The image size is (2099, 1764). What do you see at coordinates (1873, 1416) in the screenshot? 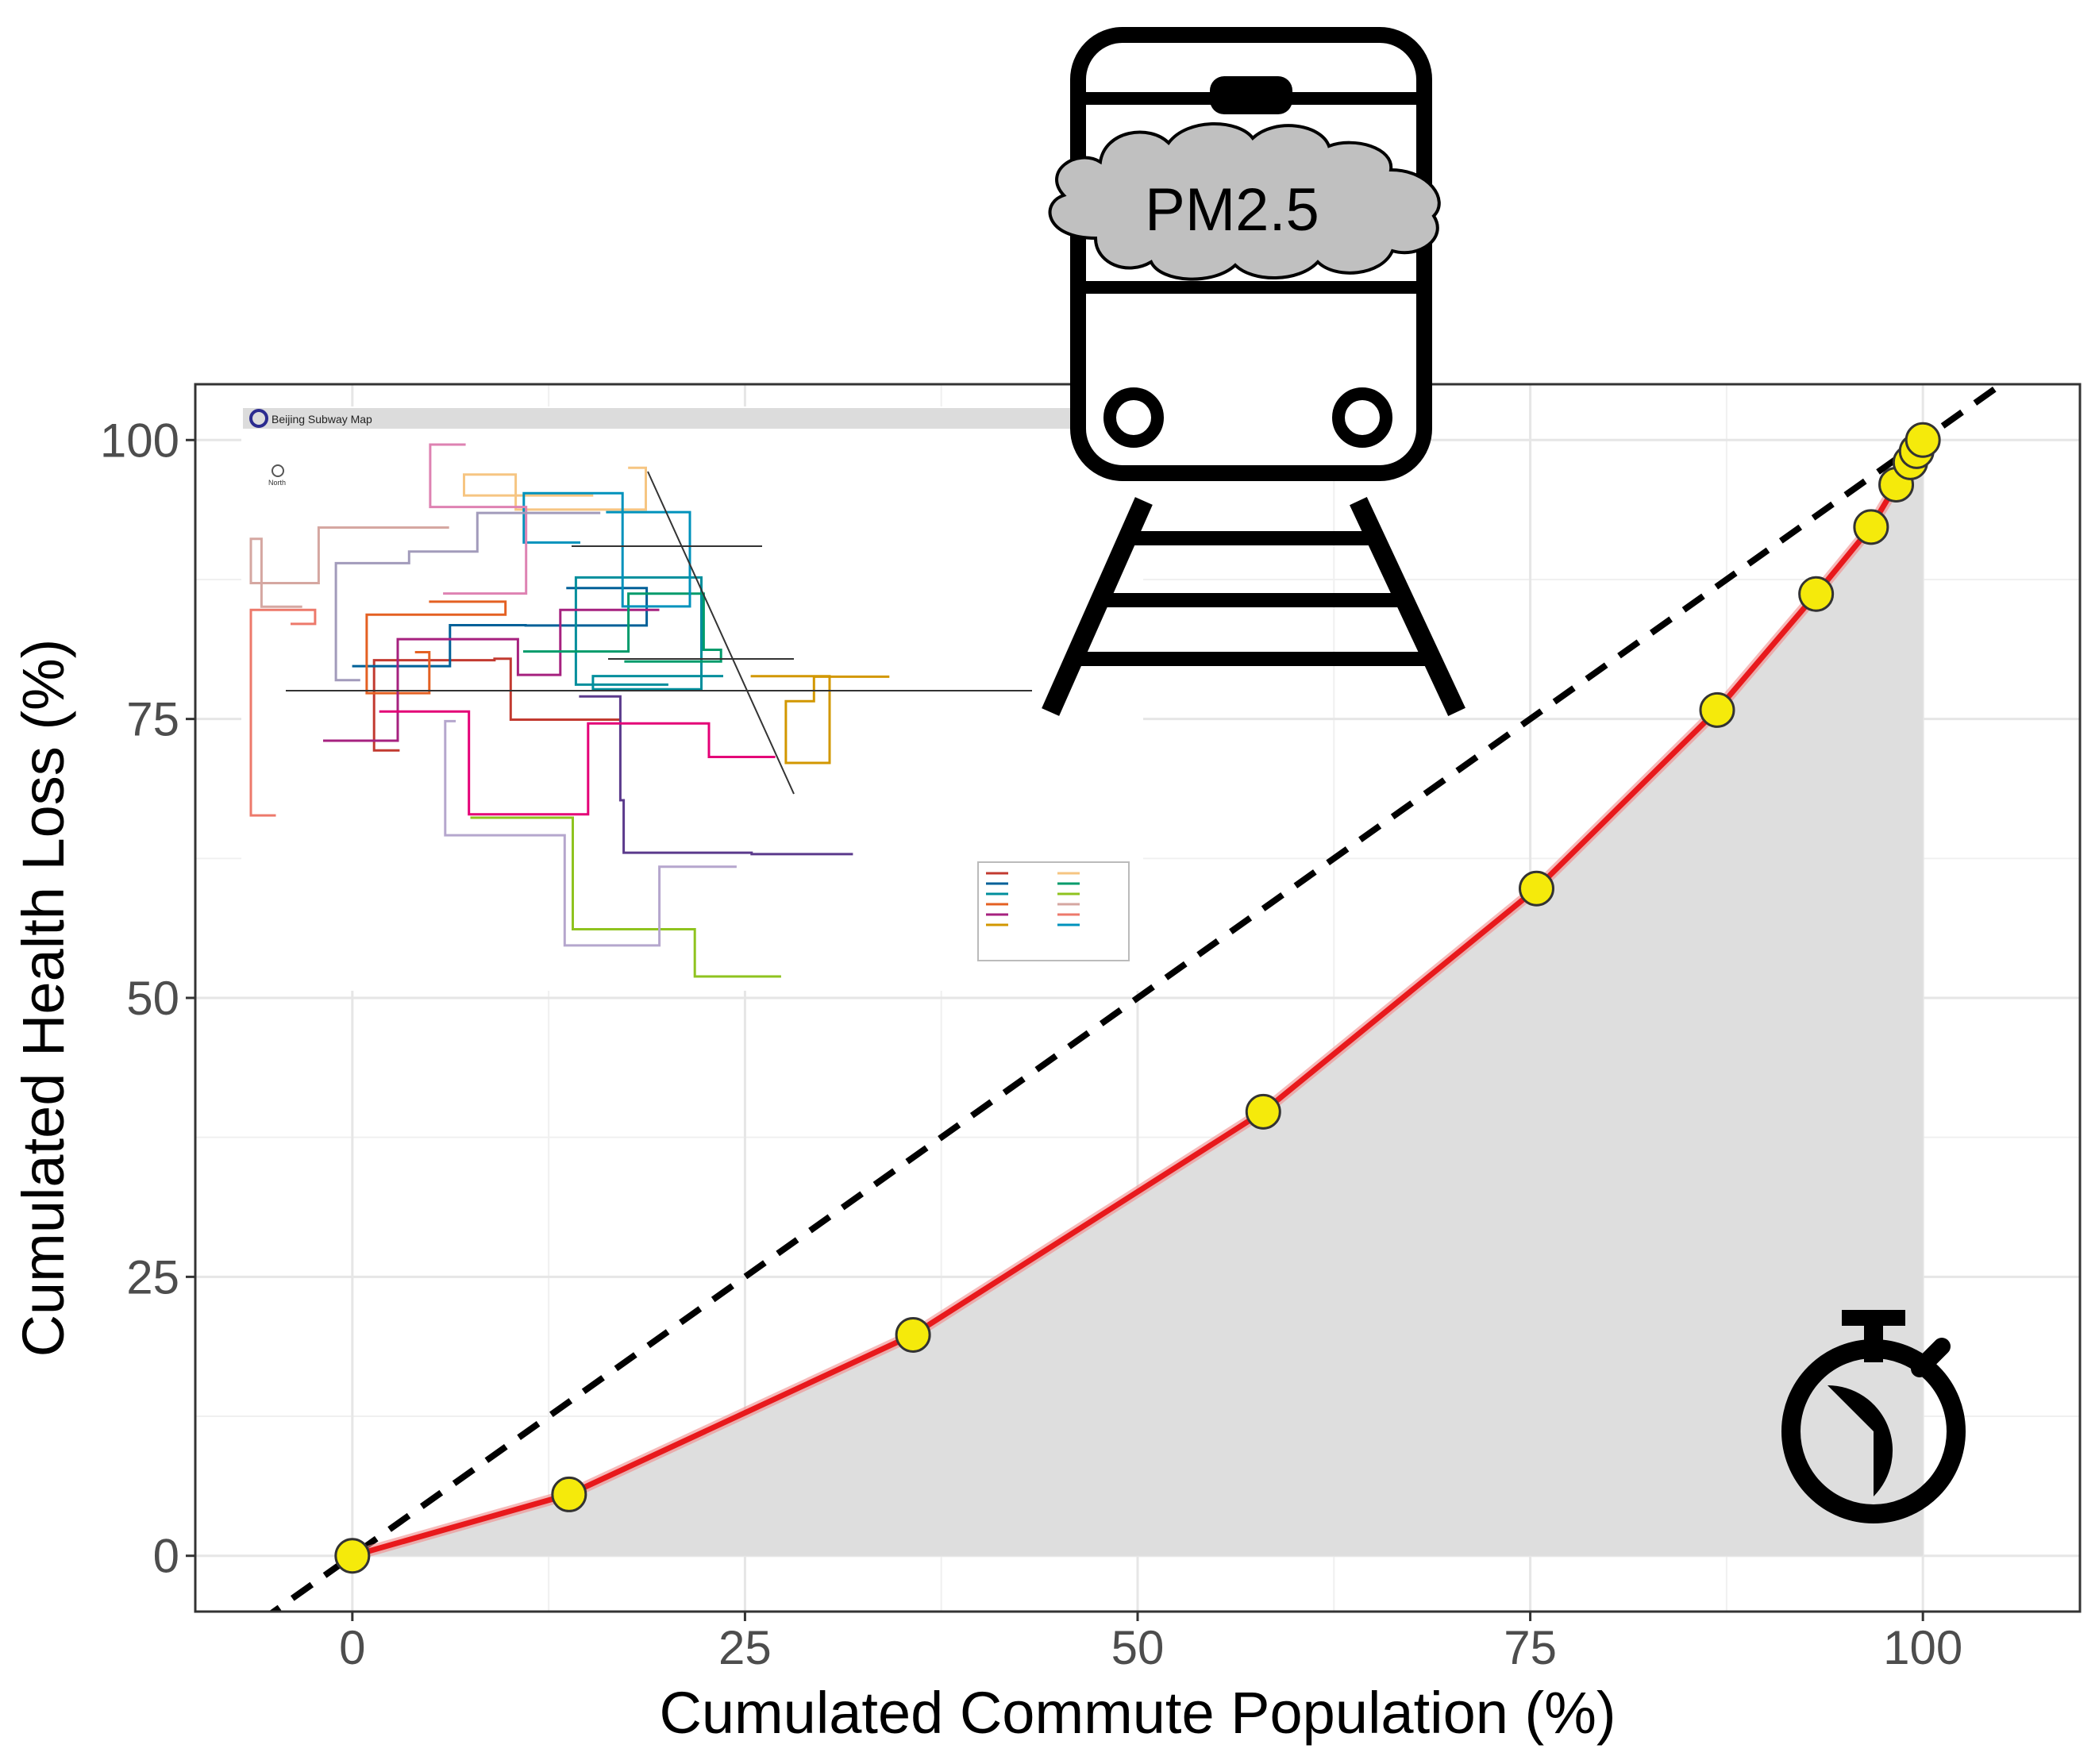
I see `stopwatch-icon` at bounding box center [1873, 1416].